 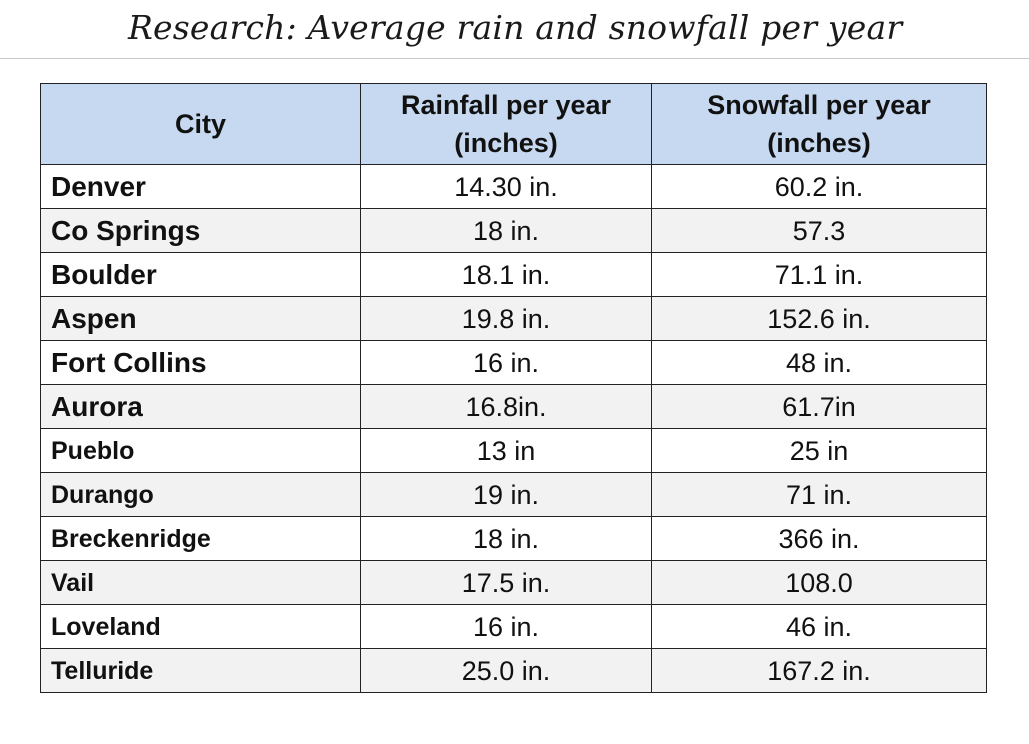 I want to click on table-row: Loveland 16 in. 46 in., so click(x=513, y=626).